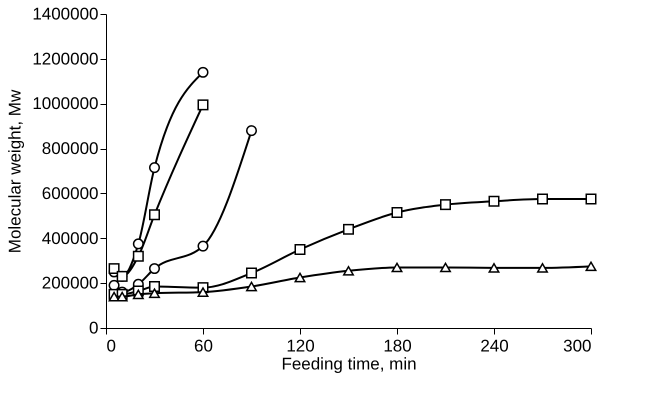  What do you see at coordinates (70, 148) in the screenshot?
I see `y-tick-label: 800000` at bounding box center [70, 148].